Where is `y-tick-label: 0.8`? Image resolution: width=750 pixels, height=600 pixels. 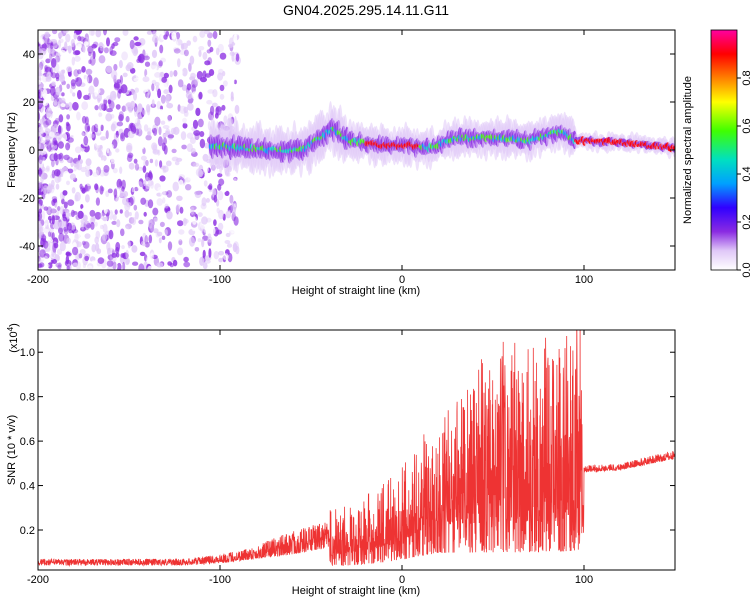 y-tick-label: 0.8 is located at coordinates (27, 398).